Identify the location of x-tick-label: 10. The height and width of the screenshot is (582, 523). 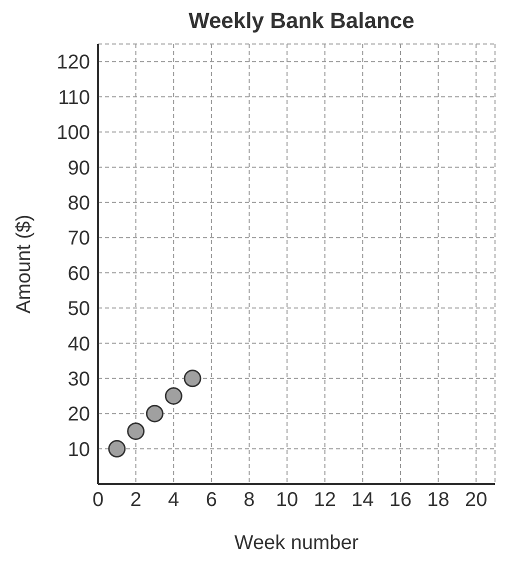
(287, 500).